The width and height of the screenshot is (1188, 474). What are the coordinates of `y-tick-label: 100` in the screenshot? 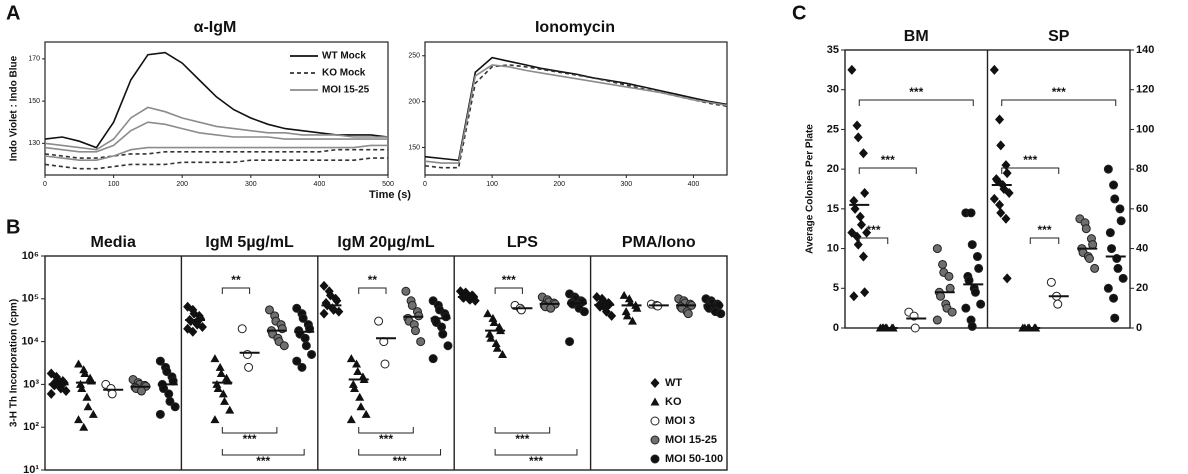 It's located at (1145, 129).